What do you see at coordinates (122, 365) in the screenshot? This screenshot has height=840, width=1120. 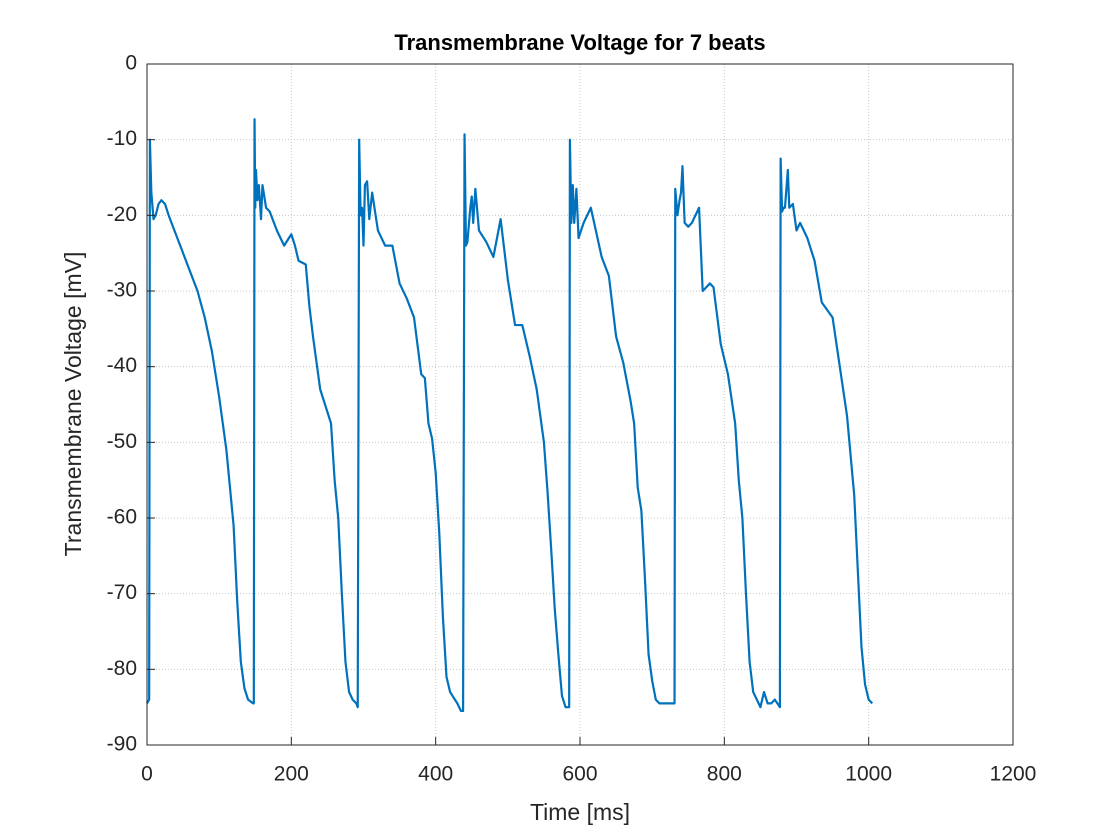 I see `y-tick-label: -40` at bounding box center [122, 365].